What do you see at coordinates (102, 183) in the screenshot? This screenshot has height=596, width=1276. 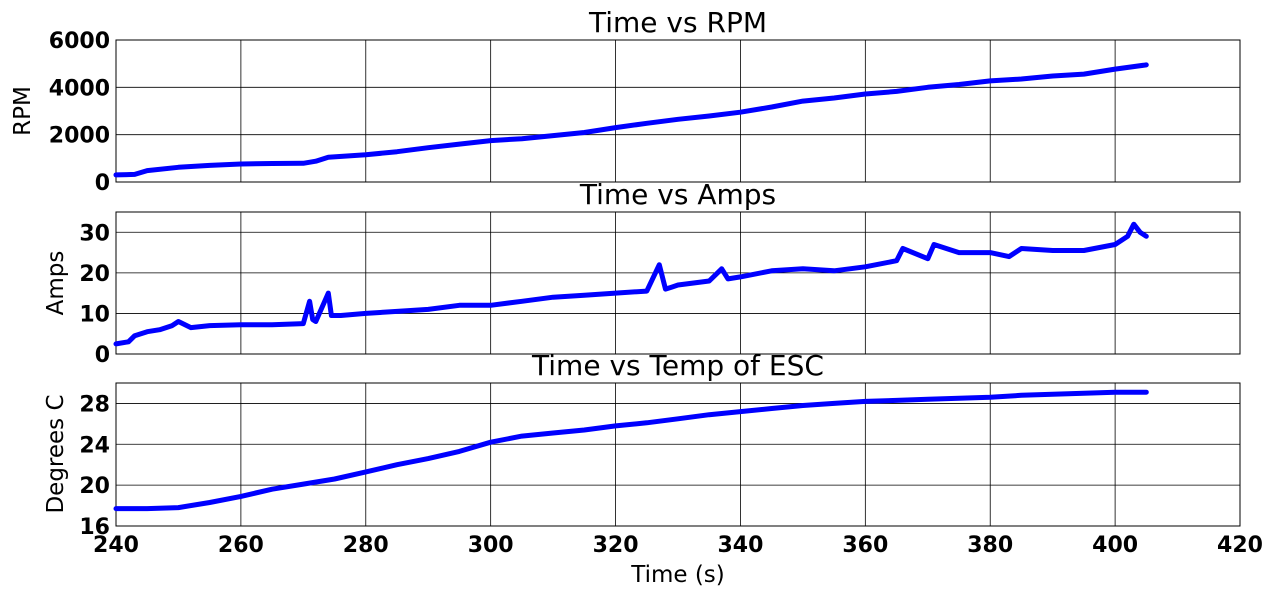 I see `rpm-y-tick-label: 0` at bounding box center [102, 183].